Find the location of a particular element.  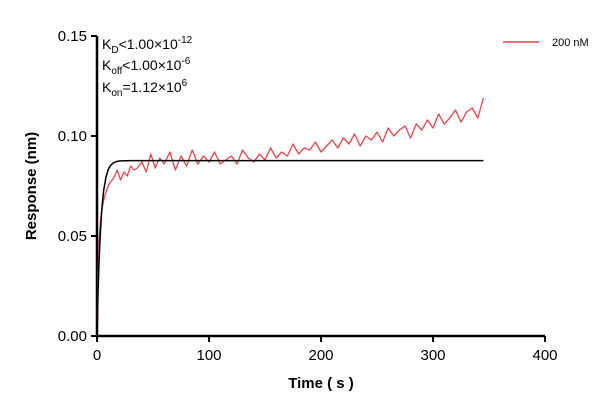

kon-annotation: Kon=1.12×106 is located at coordinates (145, 88).